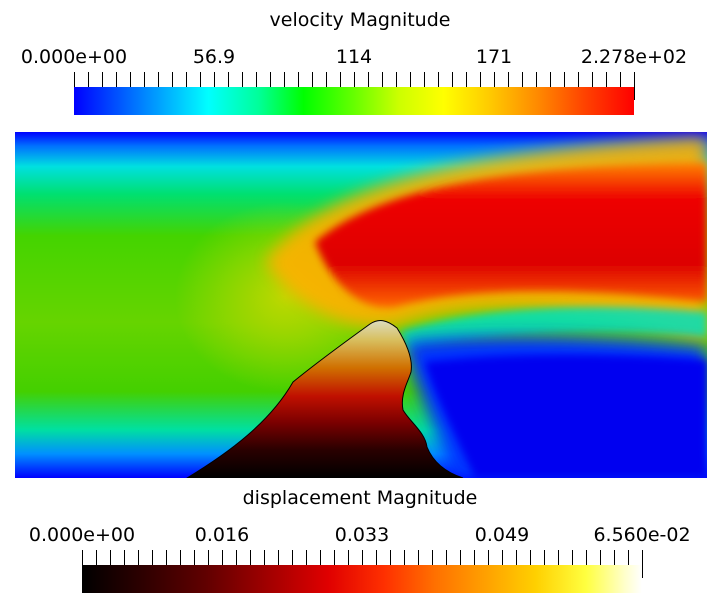  What do you see at coordinates (634, 57) in the screenshot?
I see `velocity-tick-label: 2.278e+02` at bounding box center [634, 57].